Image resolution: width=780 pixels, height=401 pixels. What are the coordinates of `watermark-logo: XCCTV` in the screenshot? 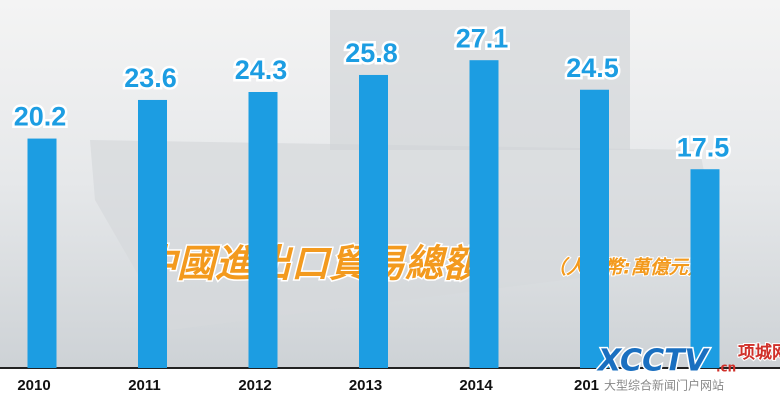 It's located at (653, 361).